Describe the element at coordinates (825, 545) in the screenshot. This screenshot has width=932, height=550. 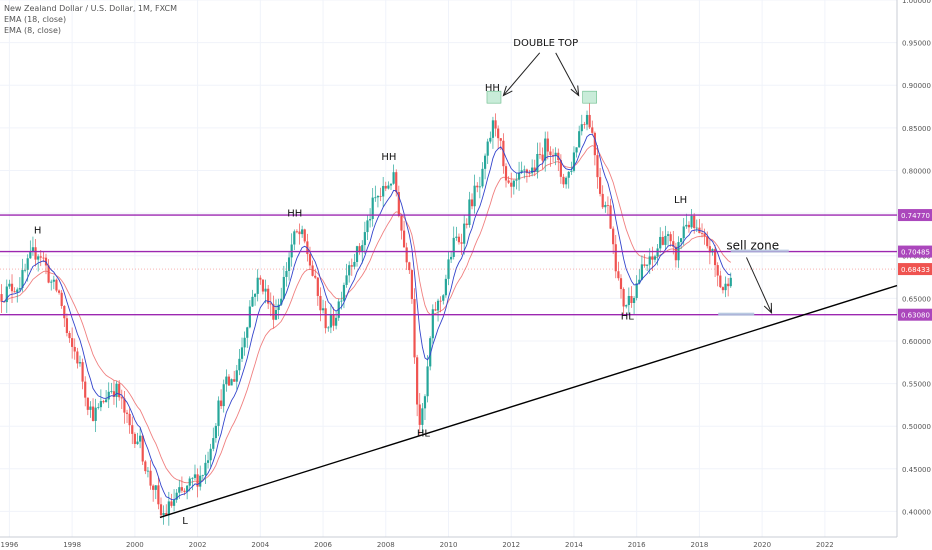
I see `x-tick-label: 2022` at that location.